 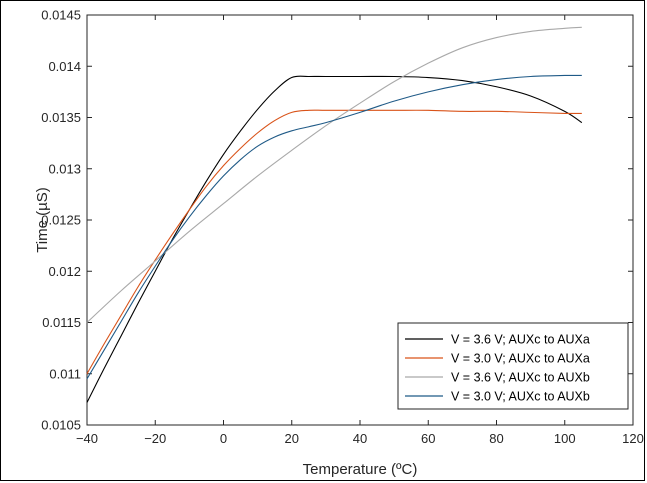 I want to click on x-tick-label: 60, so click(x=428, y=438).